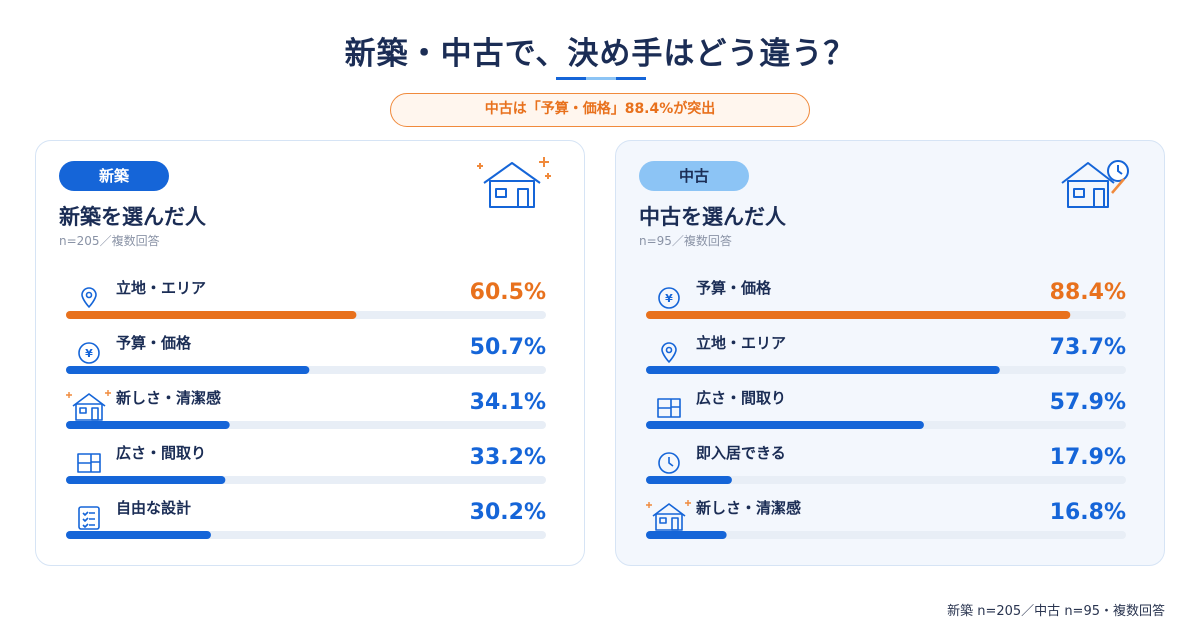  Describe the element at coordinates (886, 519) in the screenshot. I see `bar-row: 新しさ・清潔感 16.8%` at that location.